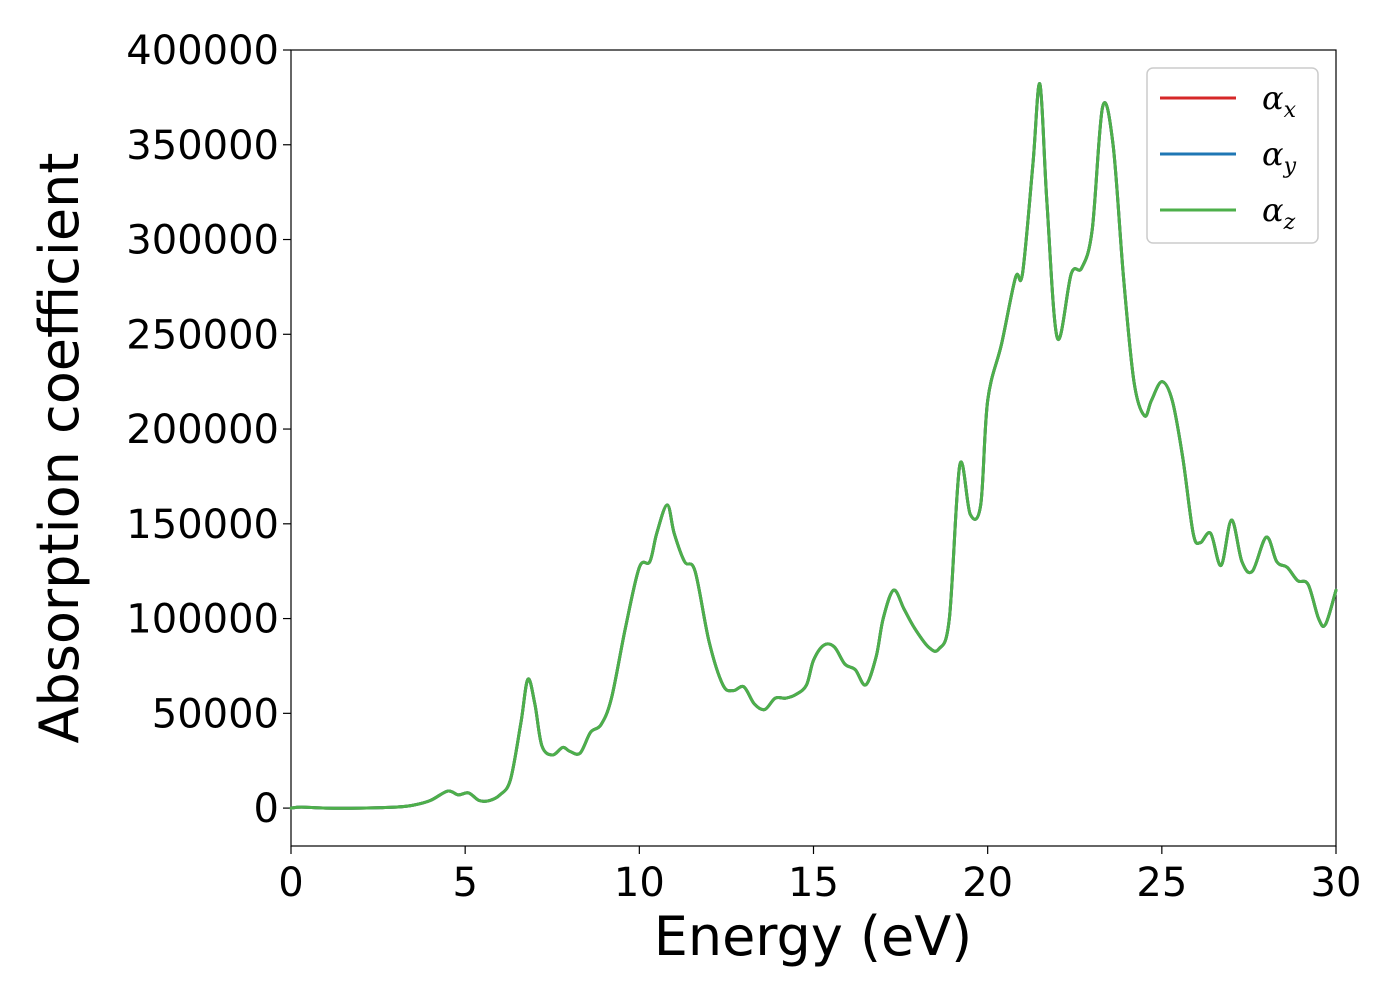 This screenshot has height=1000, width=1400. I want to click on x-axis: 0 5 10 15 20 25 30, so click(819, 876).